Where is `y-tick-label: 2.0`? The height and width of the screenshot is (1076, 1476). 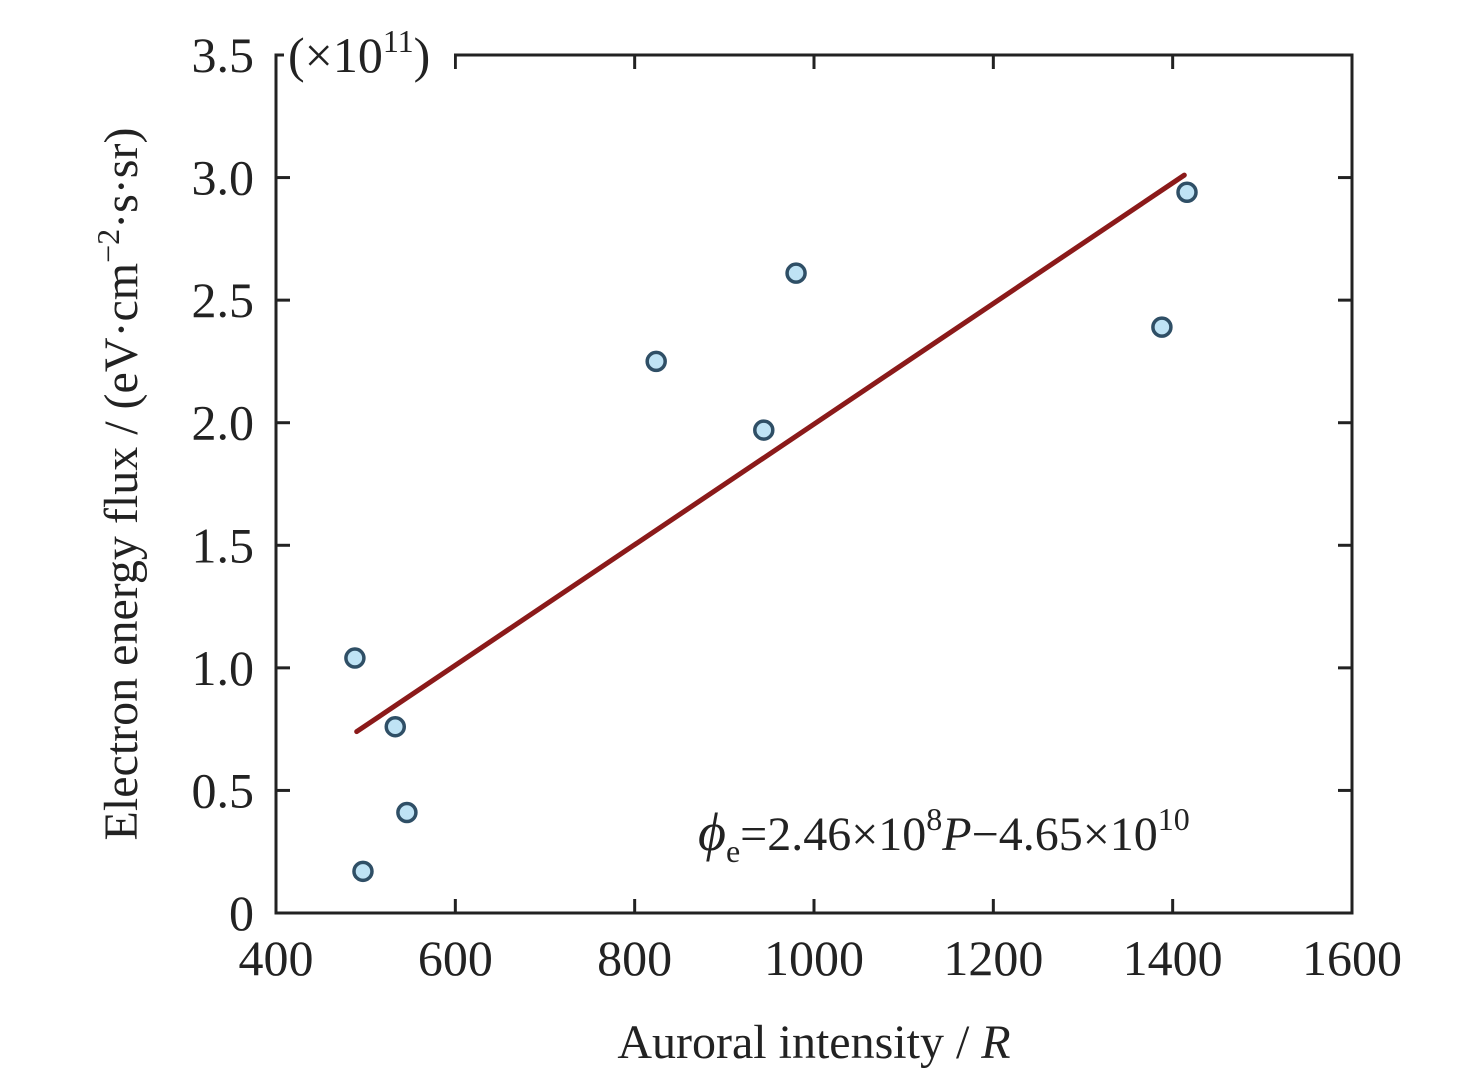
y-tick-label: 2.0 is located at coordinates (223, 423).